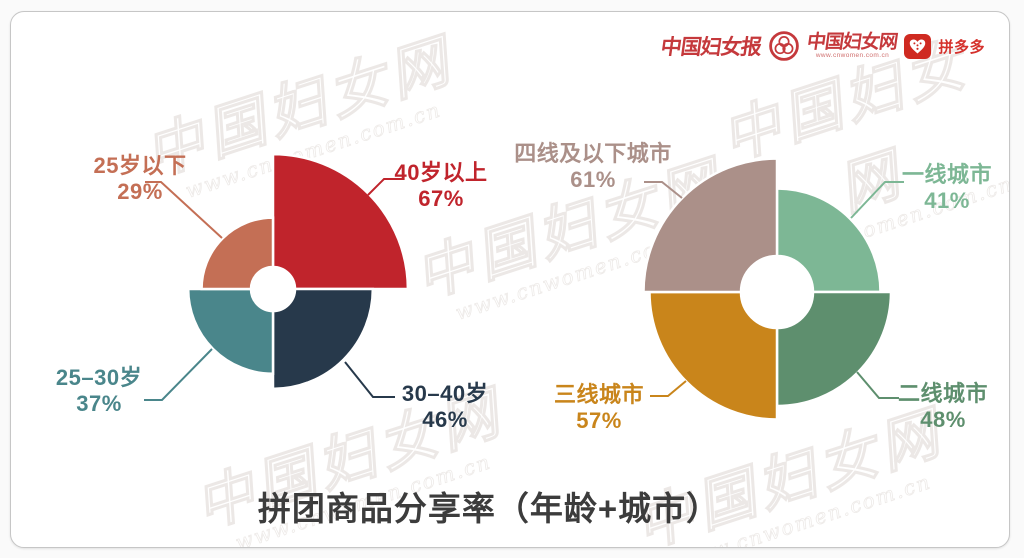 This screenshot has width=1024, height=558. Describe the element at coordinates (918, 46) in the screenshot. I see `pinduoduo-heart-icon` at that location.